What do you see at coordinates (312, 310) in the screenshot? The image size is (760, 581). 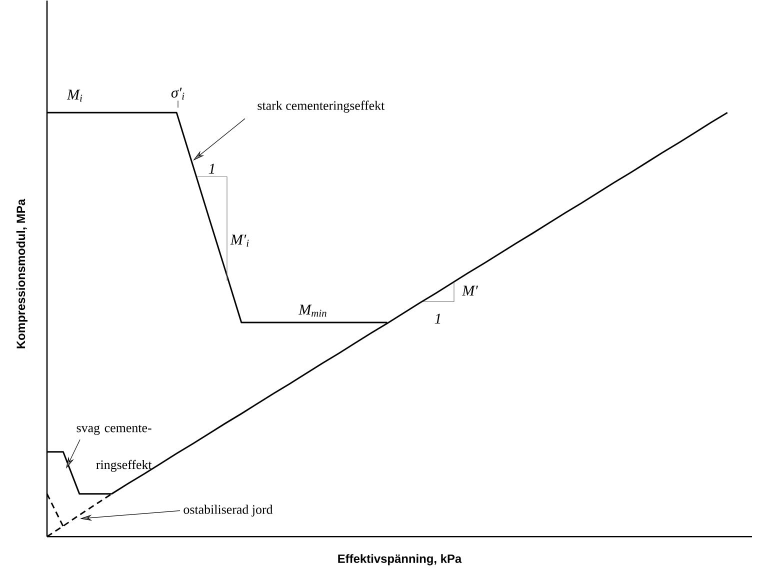 I see `annotation: M$_{min}$` at bounding box center [312, 310].